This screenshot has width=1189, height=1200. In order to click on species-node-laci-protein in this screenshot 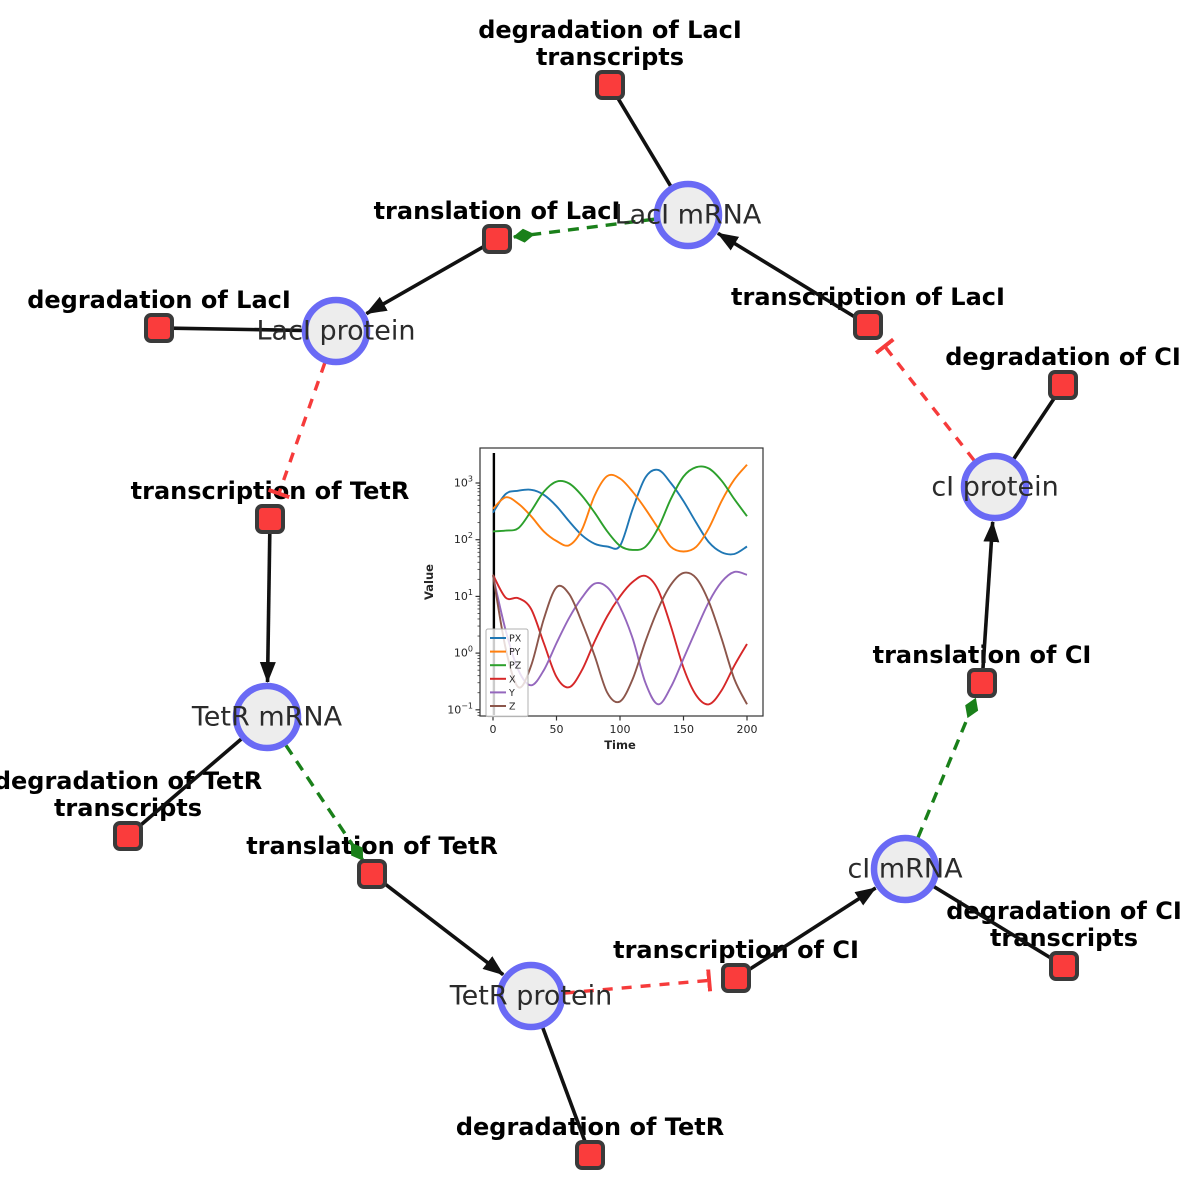, I will do `click(336, 331)`.